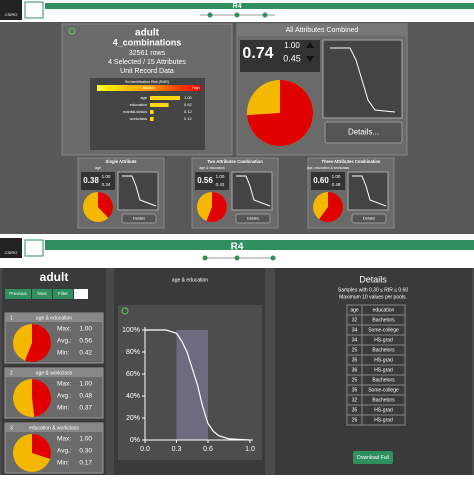  I want to click on attr-name: age, so click(143, 97).